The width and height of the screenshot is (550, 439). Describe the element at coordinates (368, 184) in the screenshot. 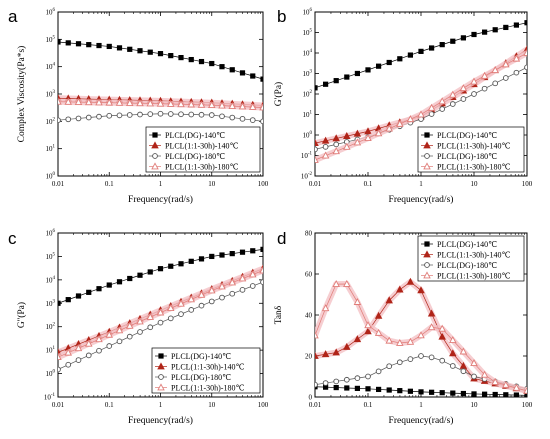

I see `x-tick-label: 0.1` at that location.